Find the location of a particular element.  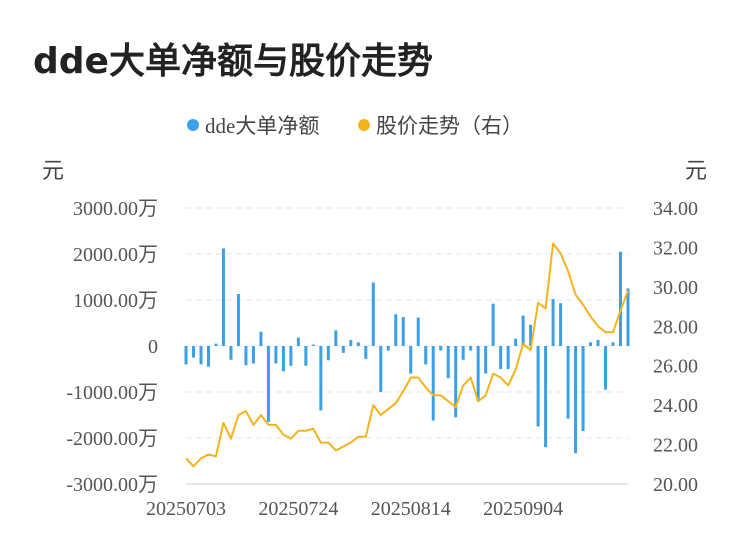

left-tick-label: -2000.00万 is located at coordinates (112, 439).